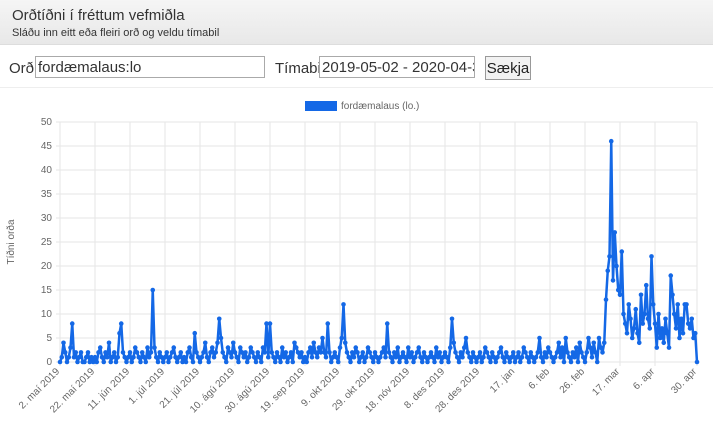 The width and height of the screenshot is (713, 424). What do you see at coordinates (684, 381) in the screenshot?
I see `x-tick-label: 30. apr` at bounding box center [684, 381].